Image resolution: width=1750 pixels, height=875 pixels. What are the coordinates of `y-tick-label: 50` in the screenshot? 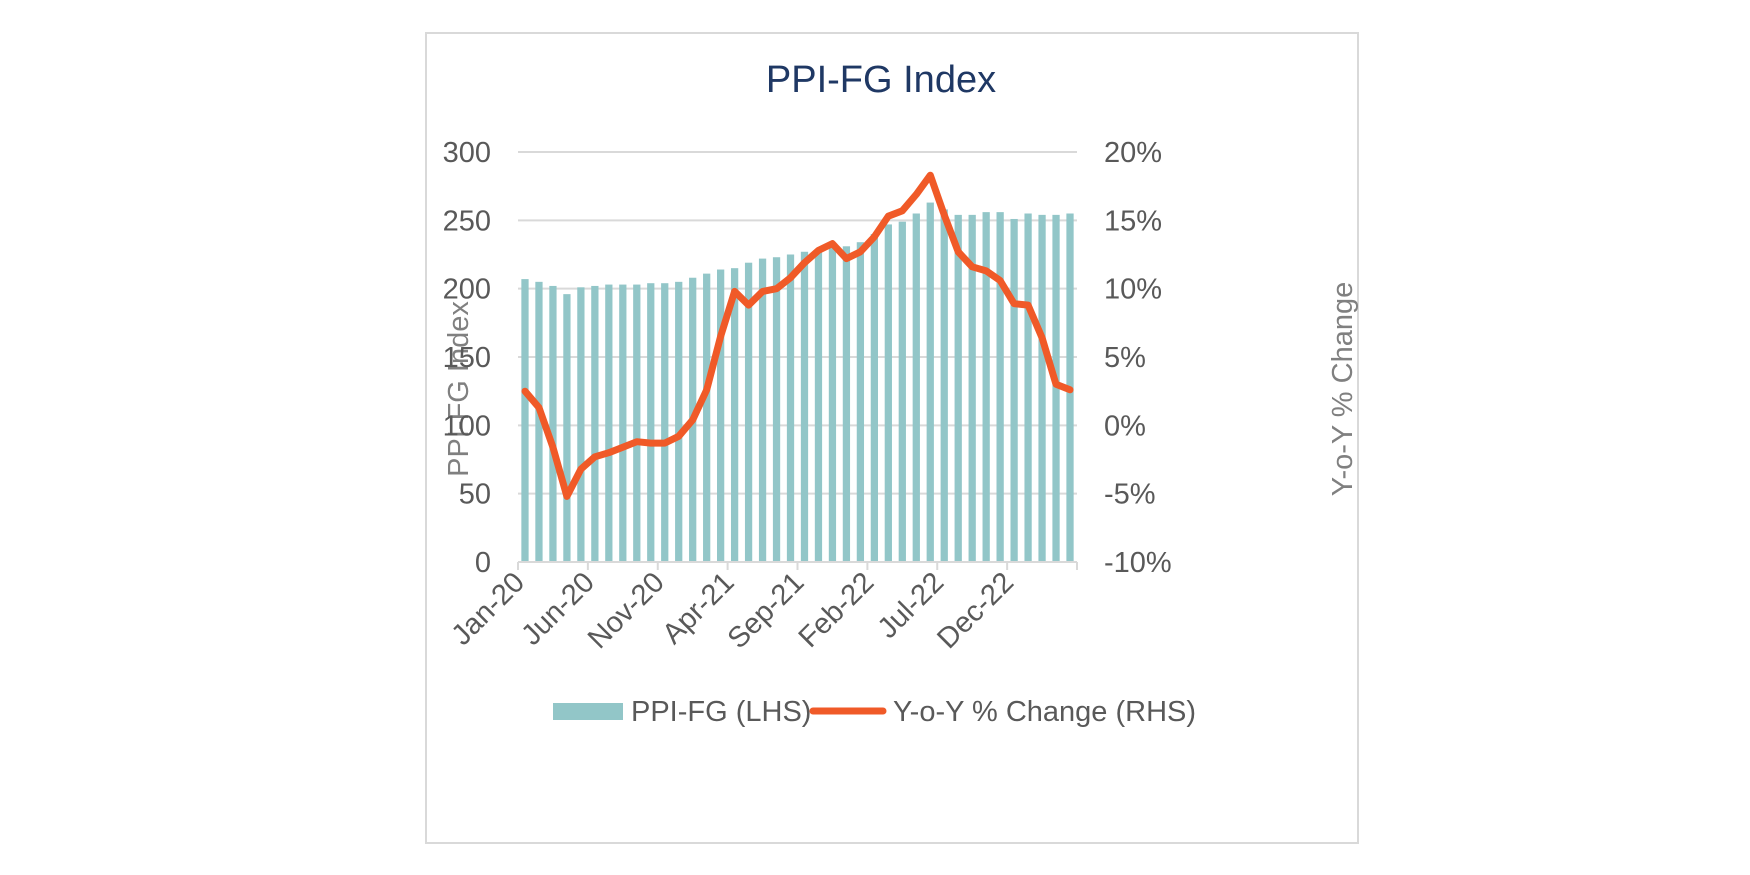 It's located at (475, 495).